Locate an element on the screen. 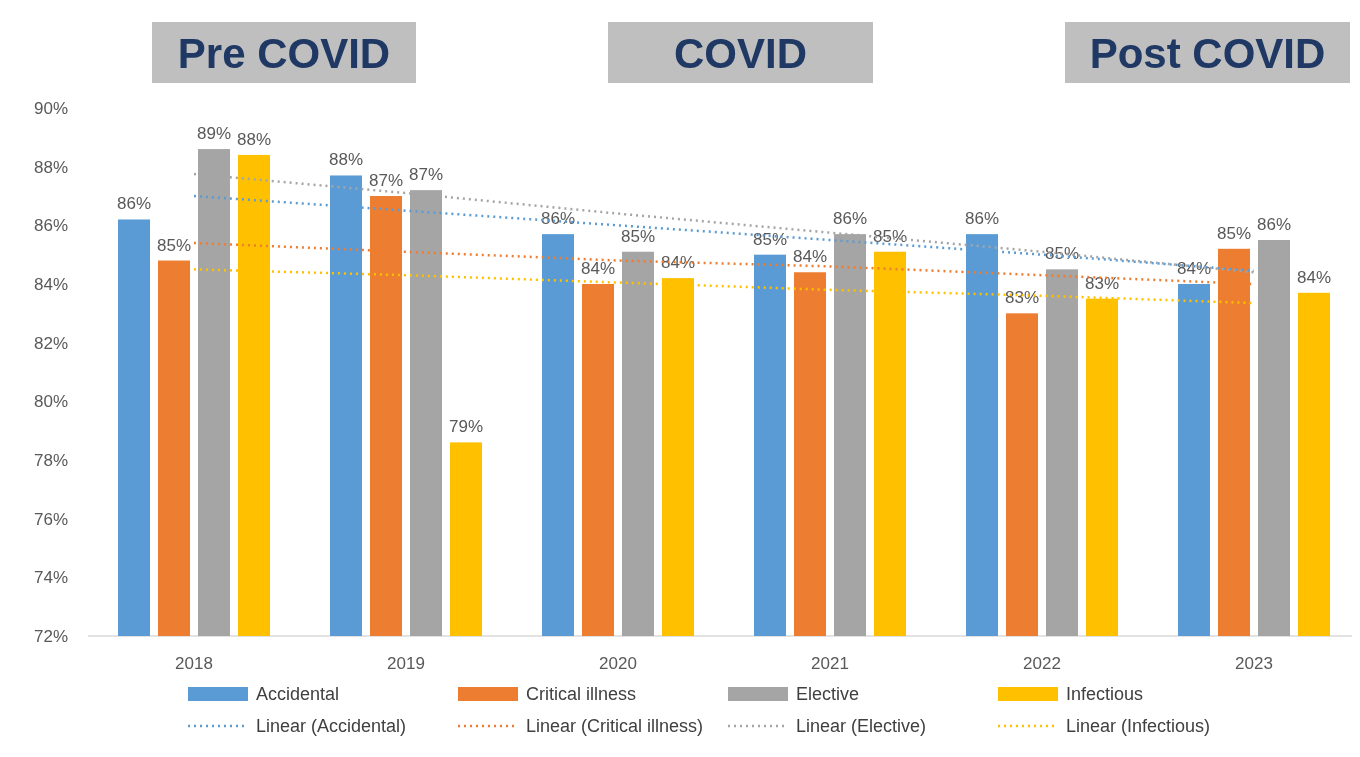 The image size is (1360, 757). y-tick-label: 76% is located at coordinates (50, 519).